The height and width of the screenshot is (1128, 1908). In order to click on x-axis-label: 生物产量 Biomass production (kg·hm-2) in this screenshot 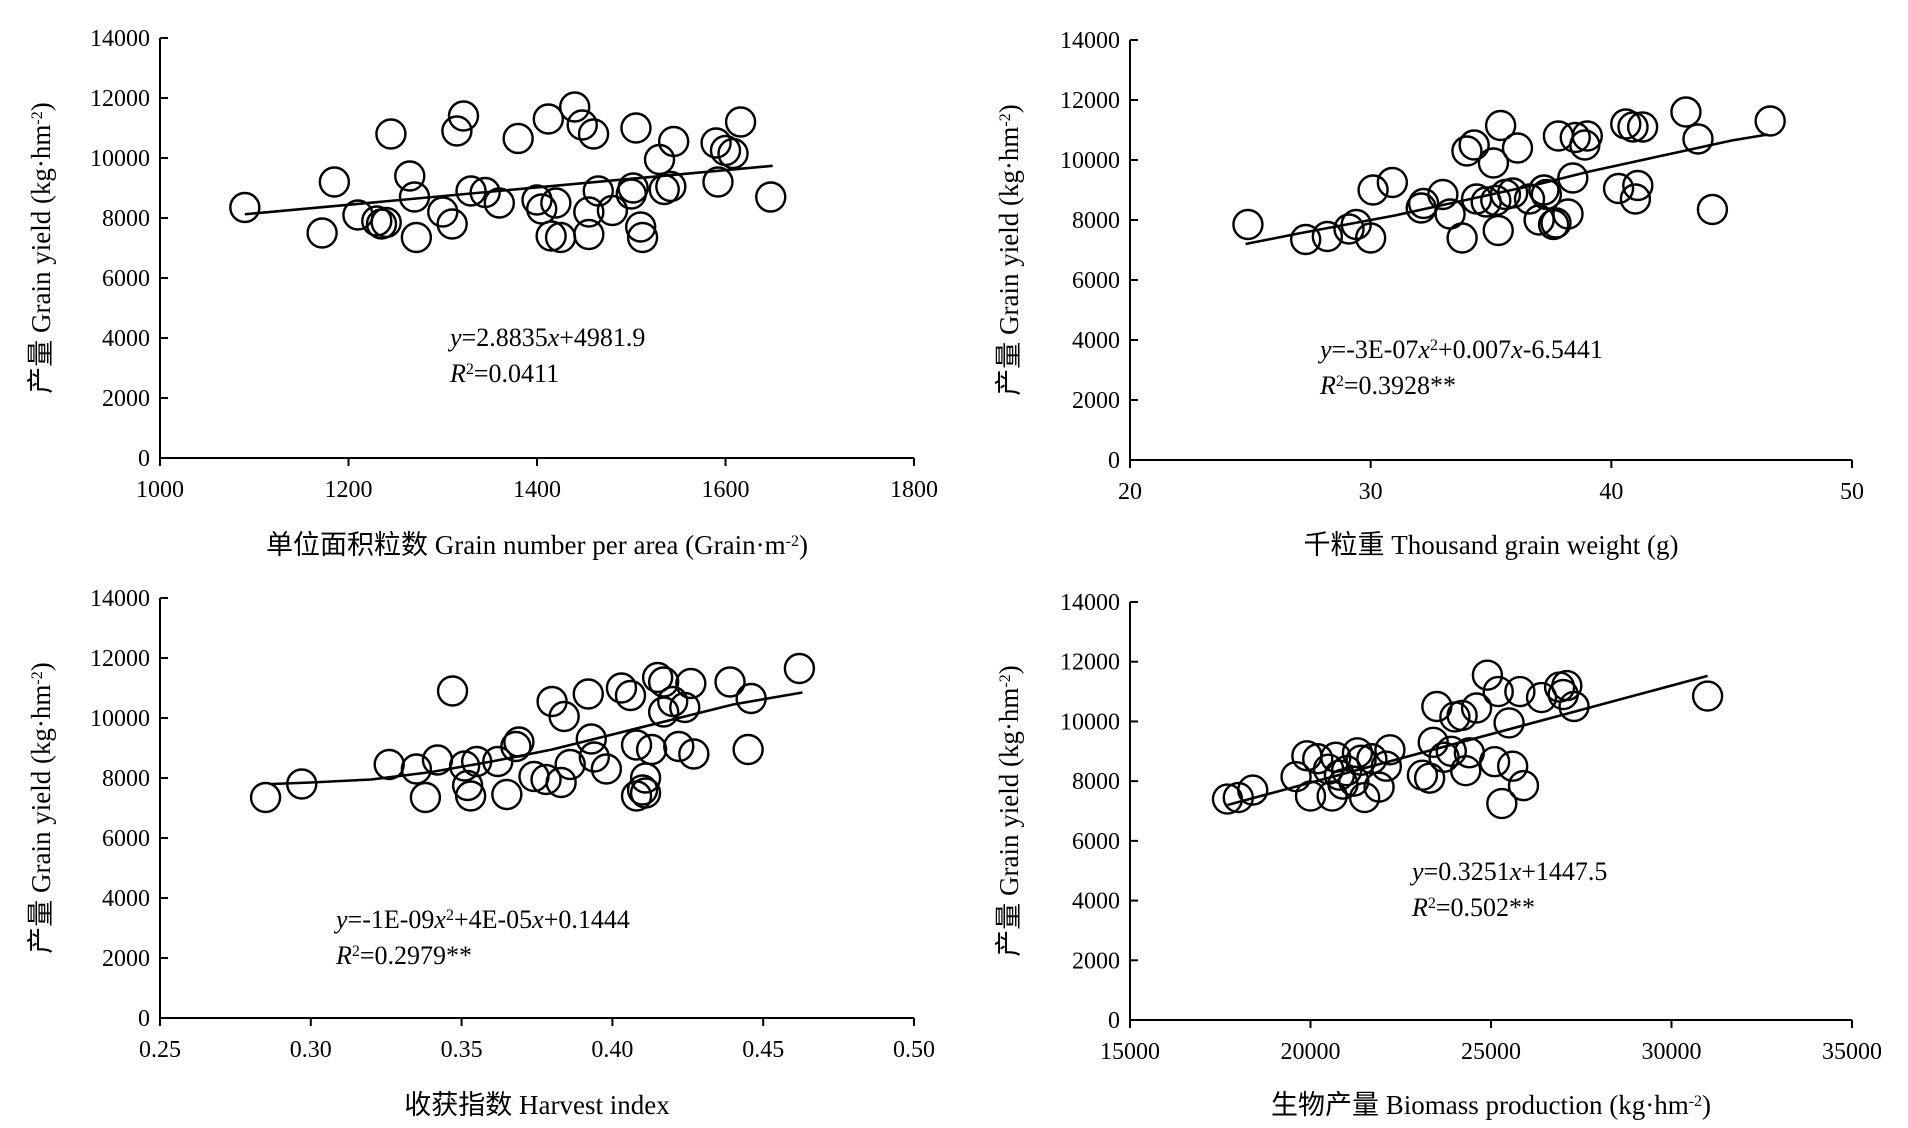, I will do `click(1491, 1105)`.